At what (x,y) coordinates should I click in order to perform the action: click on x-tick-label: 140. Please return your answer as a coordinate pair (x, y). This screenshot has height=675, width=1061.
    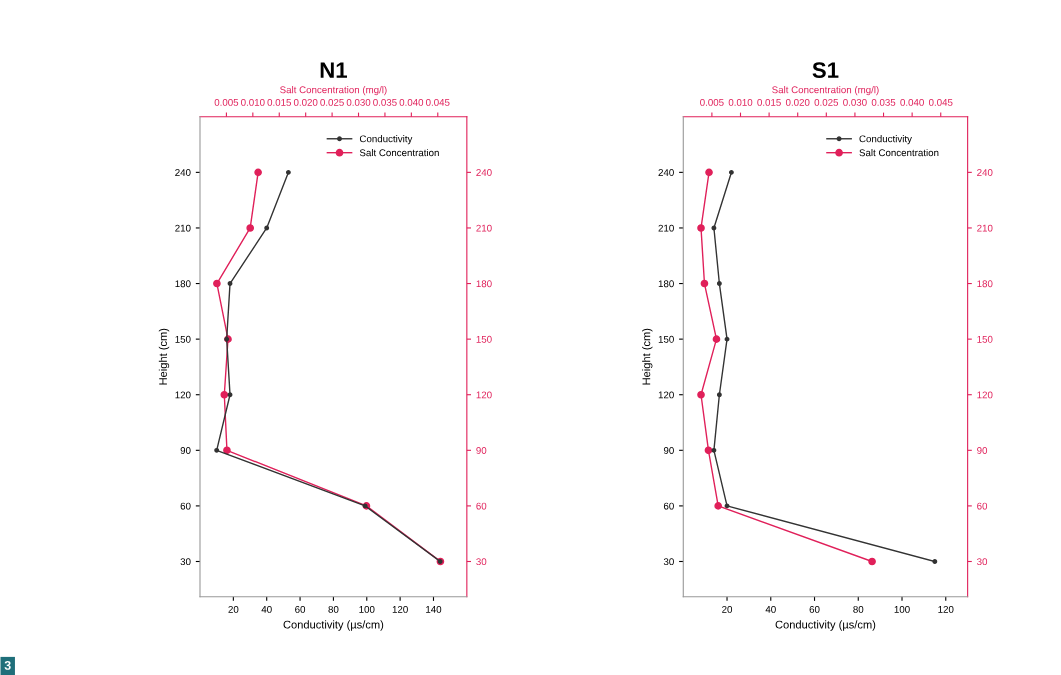
    Looking at the image, I should click on (434, 609).